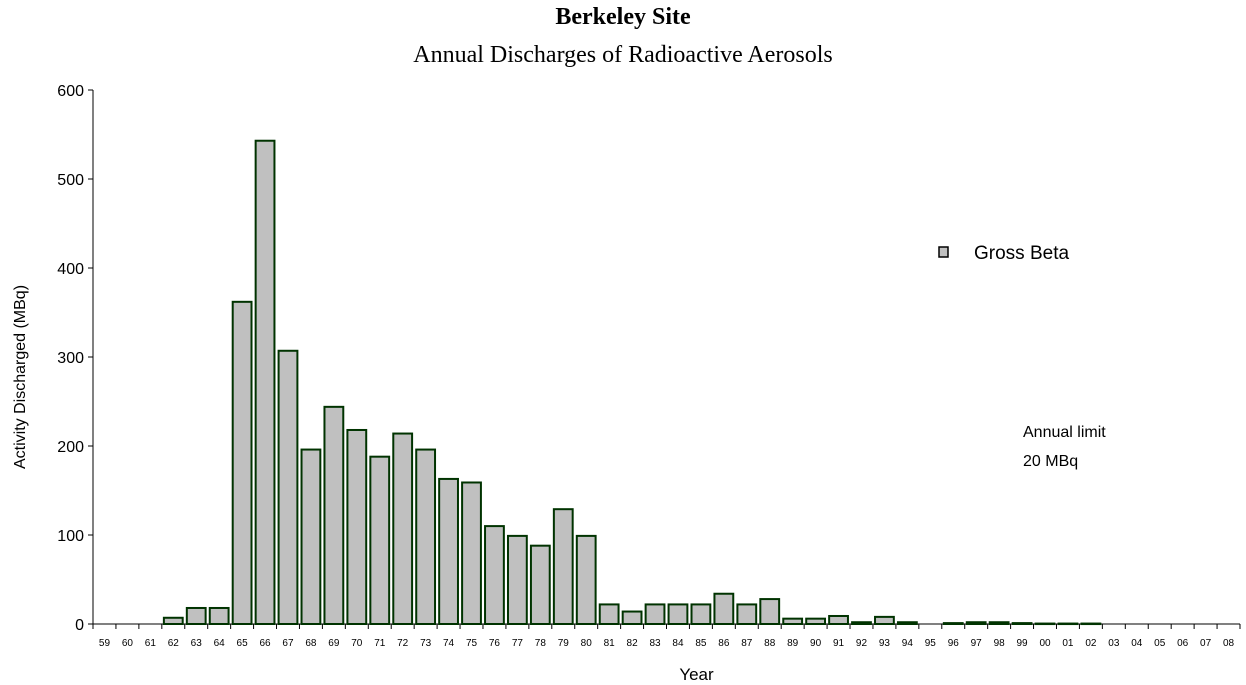 This screenshot has height=685, width=1246. Describe the element at coordinates (696, 674) in the screenshot. I see `x-axis-title: Year` at that location.